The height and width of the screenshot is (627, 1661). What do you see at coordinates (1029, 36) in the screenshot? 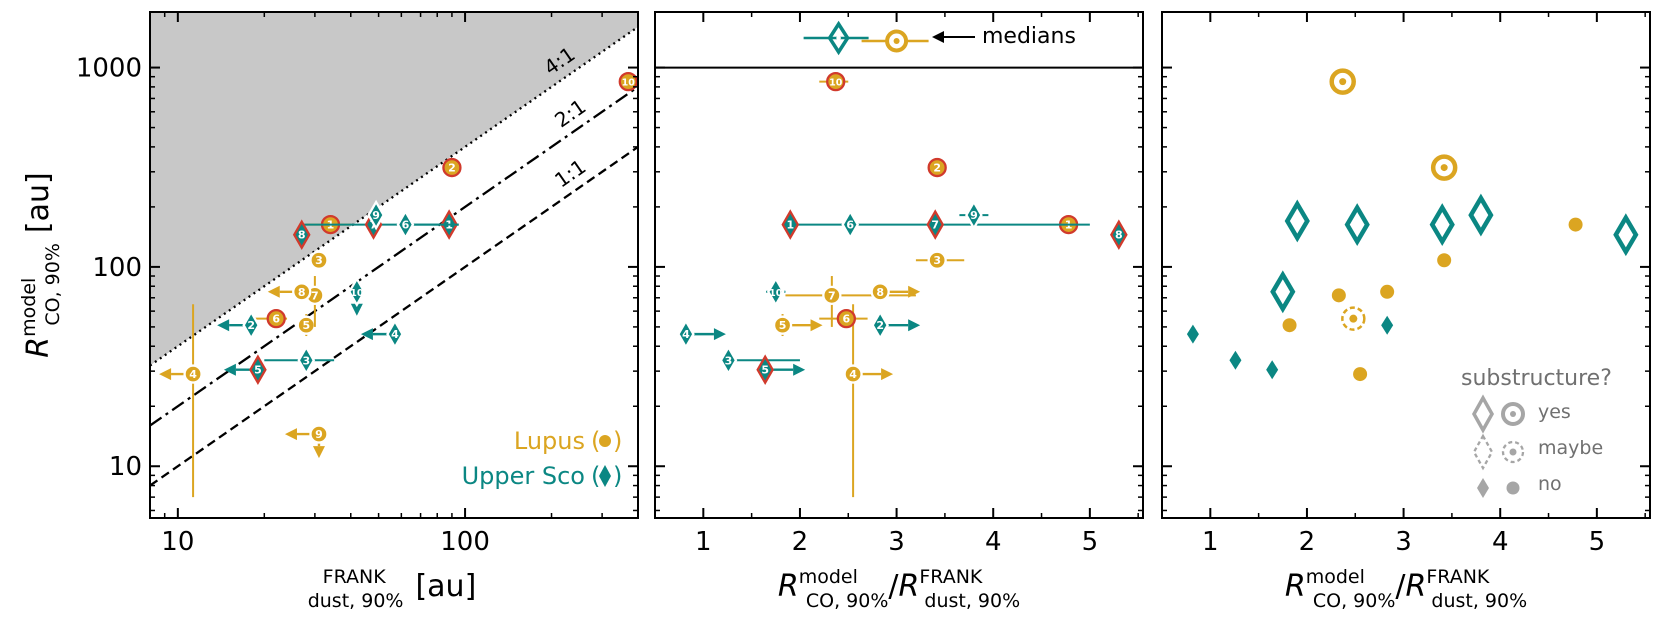
I see `medians-label: medians` at bounding box center [1029, 36].